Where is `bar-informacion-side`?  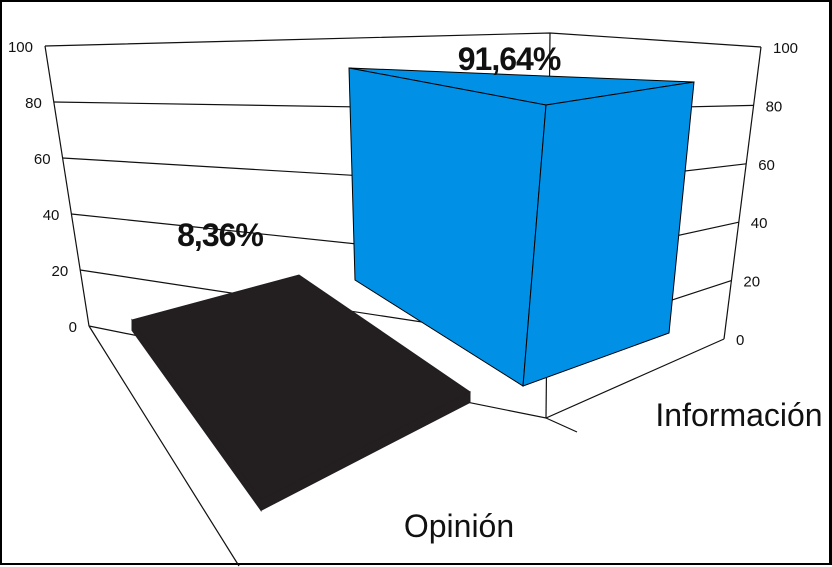 bar-informacion-side is located at coordinates (608, 234).